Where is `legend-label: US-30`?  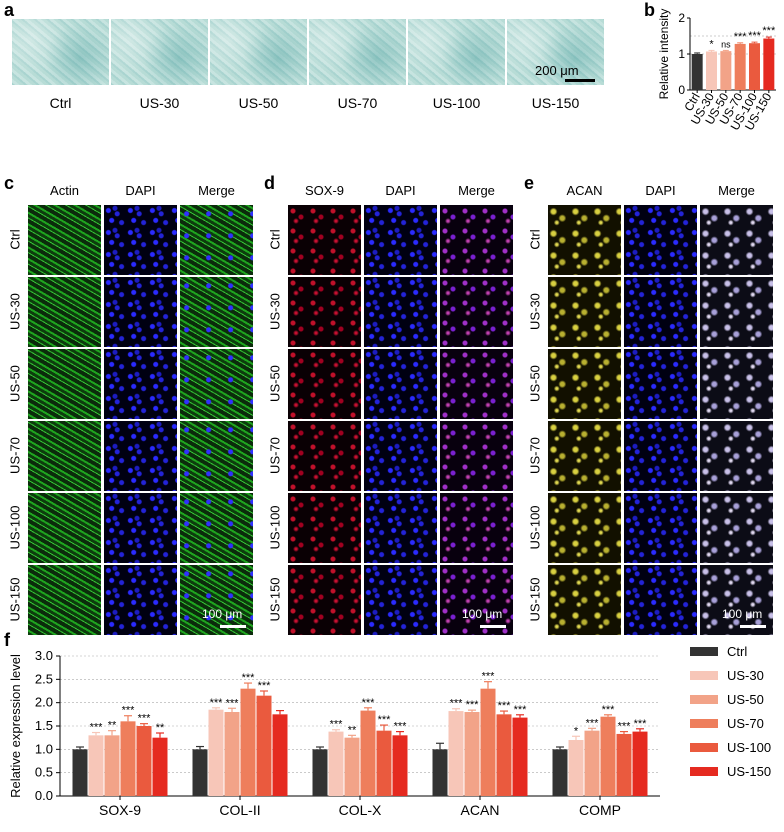
legend-label: US-30 is located at coordinates (745, 675).